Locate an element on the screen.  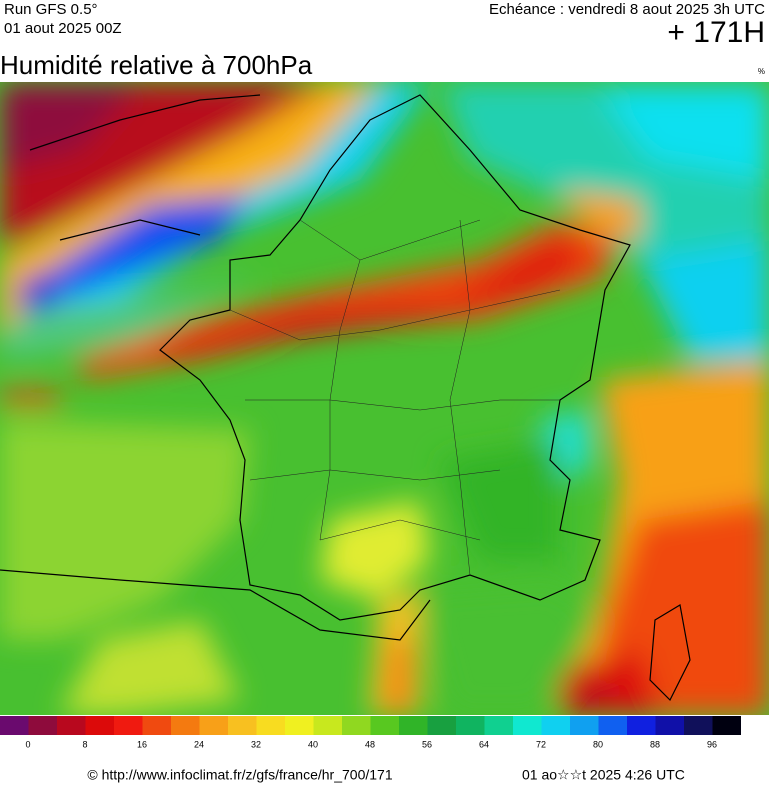
legend-tick-label: 40 is located at coordinates (313, 744).